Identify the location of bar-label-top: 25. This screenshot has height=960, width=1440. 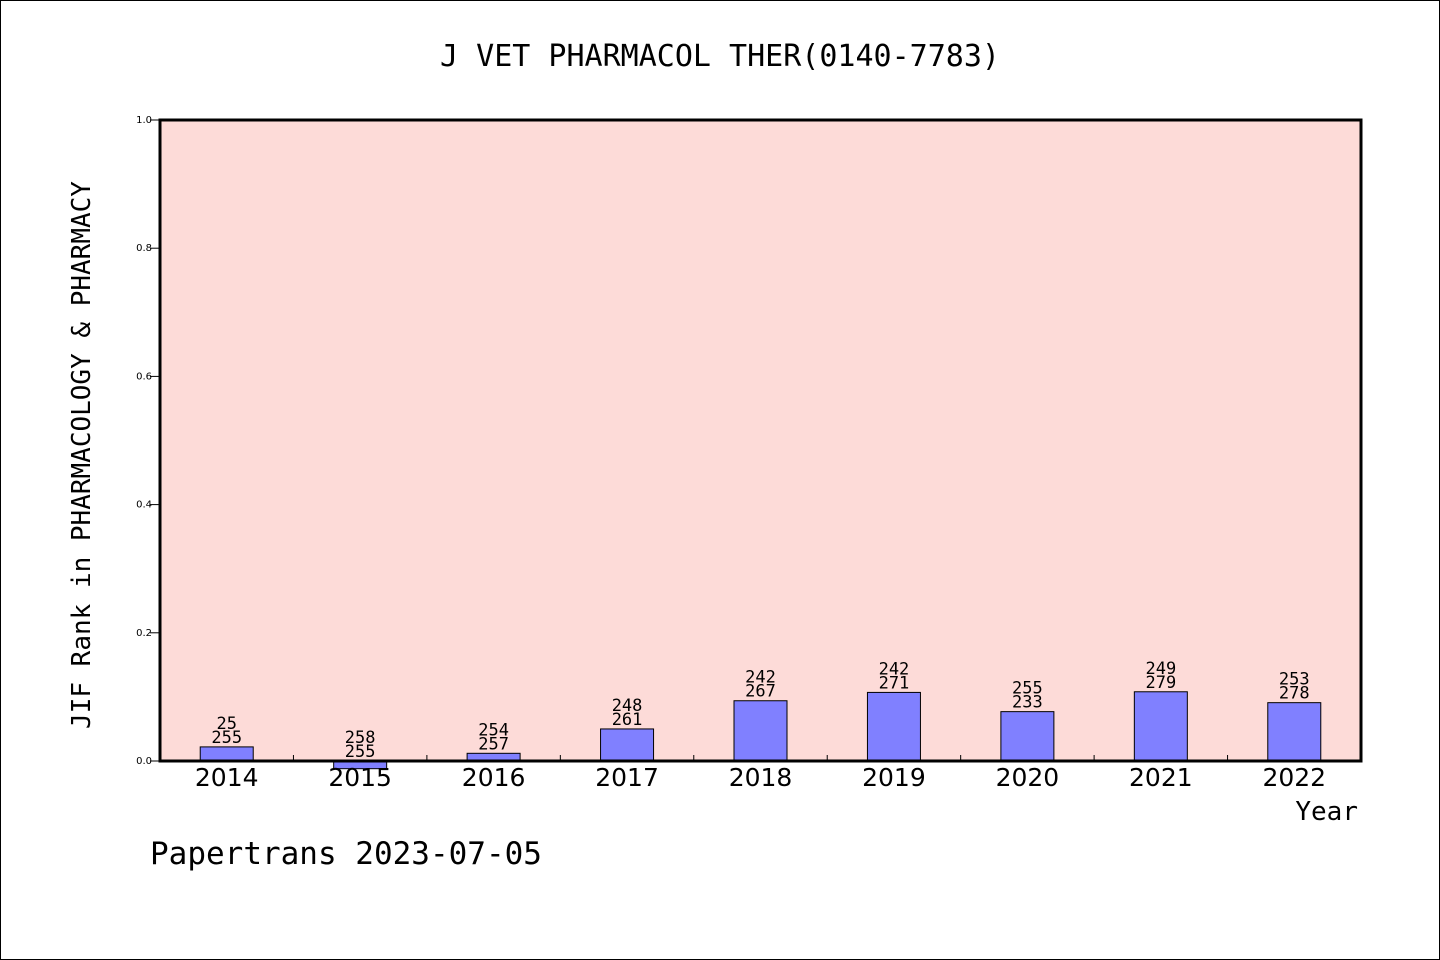
(226, 724).